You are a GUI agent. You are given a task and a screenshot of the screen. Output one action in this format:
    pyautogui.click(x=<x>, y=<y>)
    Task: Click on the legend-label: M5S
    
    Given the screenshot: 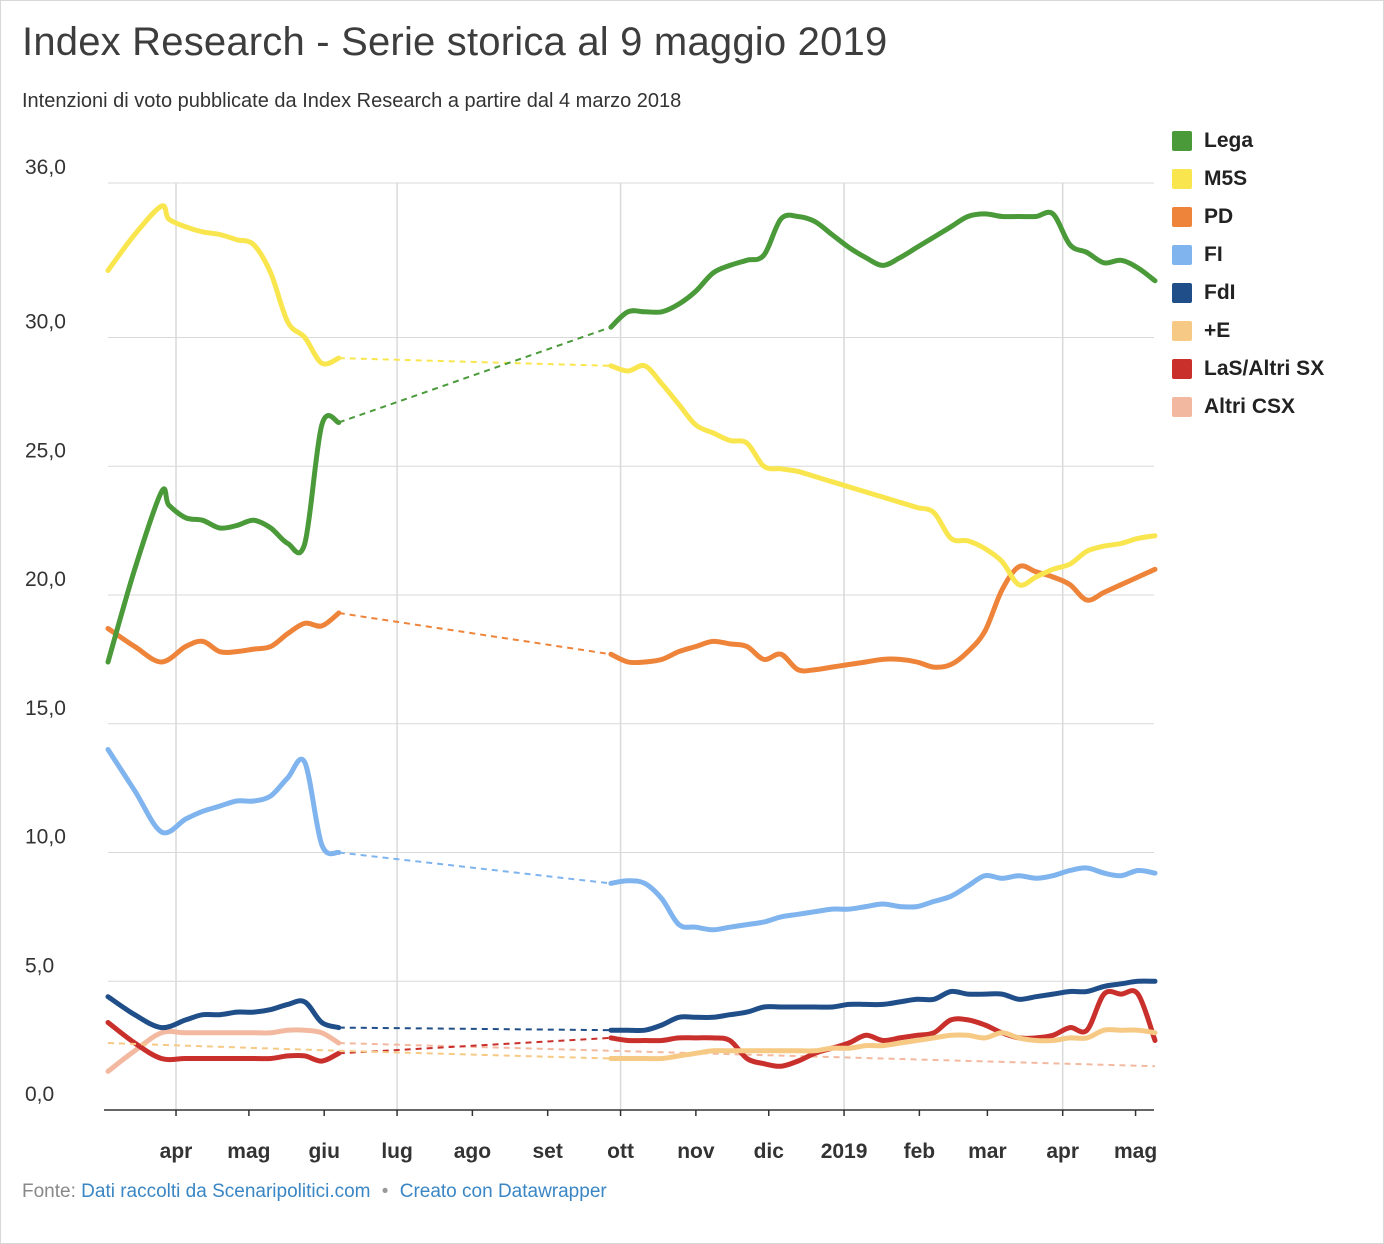 What is the action you would take?
    pyautogui.click(x=1226, y=178)
    